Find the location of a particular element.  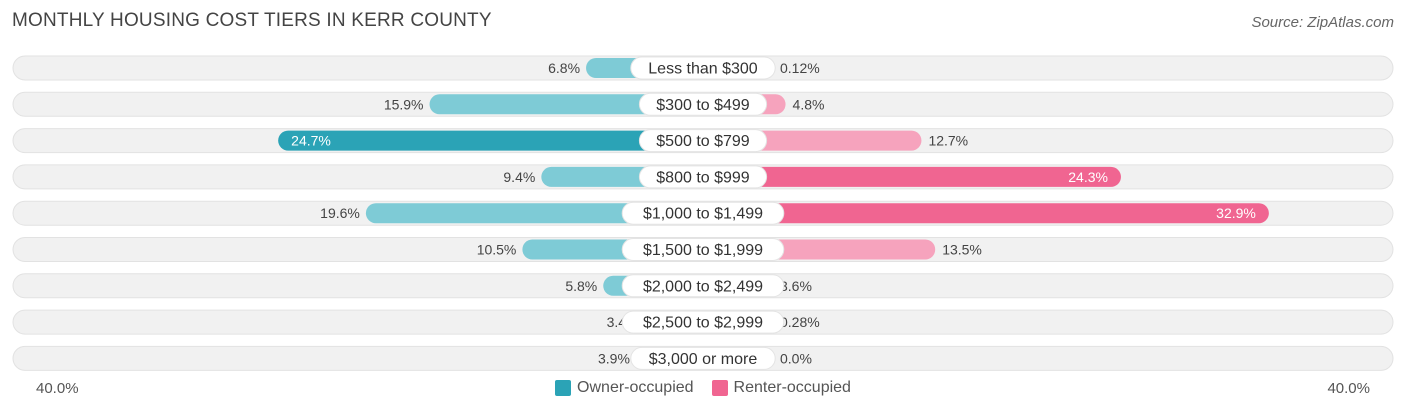

category-label: $800 to $999 is located at coordinates (703, 177).